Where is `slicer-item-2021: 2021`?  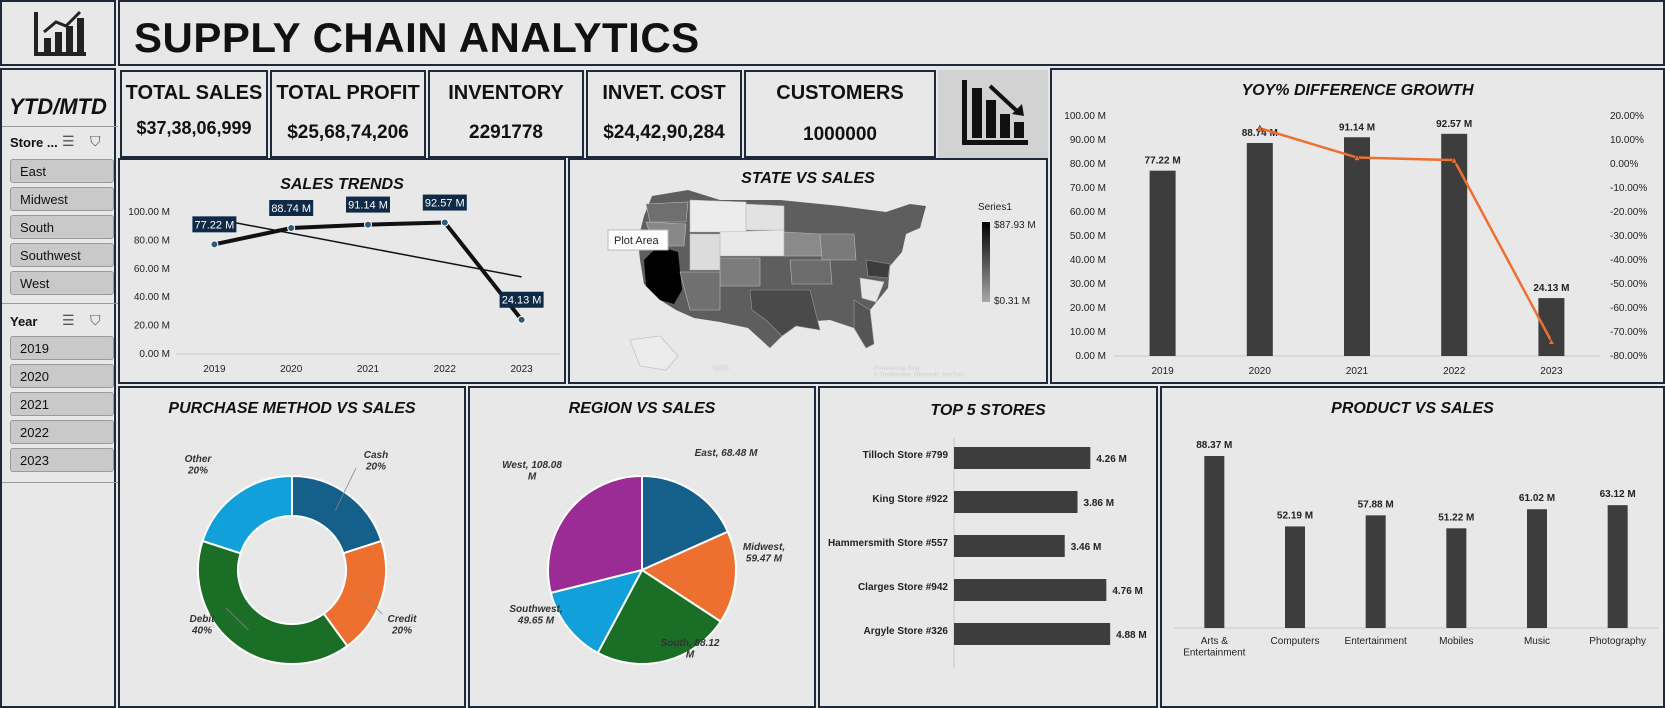 slicer-item-2021: 2021 is located at coordinates (62, 404).